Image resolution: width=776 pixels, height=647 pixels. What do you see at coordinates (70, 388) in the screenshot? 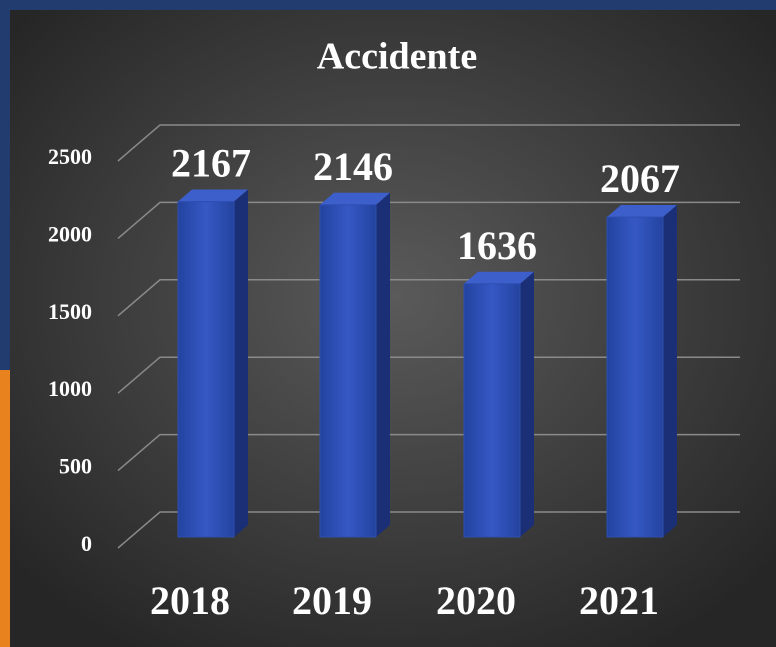
I see `y-tick-label: 1000` at bounding box center [70, 388].